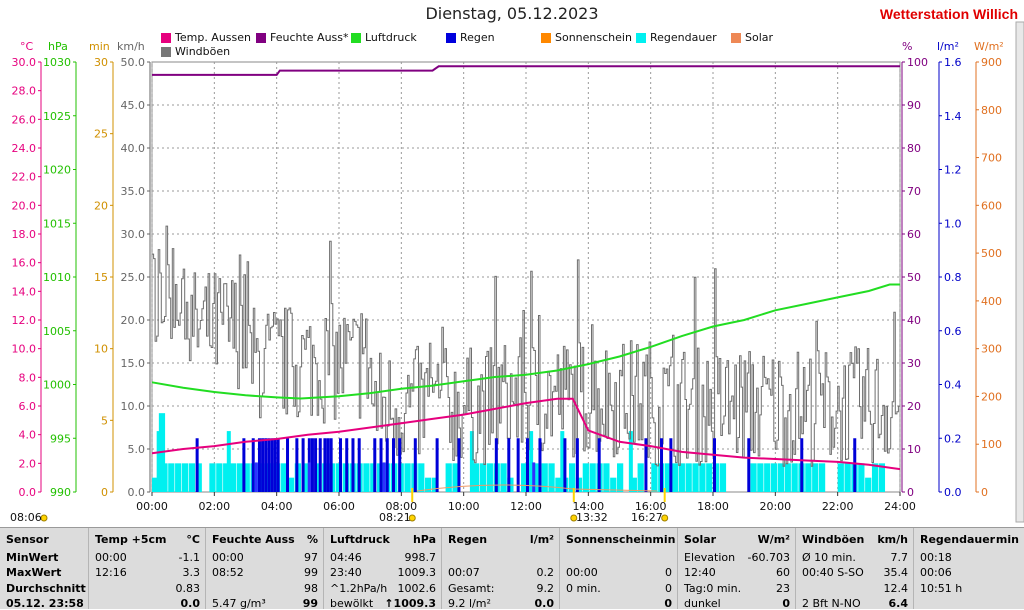  Describe the element at coordinates (133, 363) in the screenshot. I see `wind-axis-tick-label: 15.0` at that location.